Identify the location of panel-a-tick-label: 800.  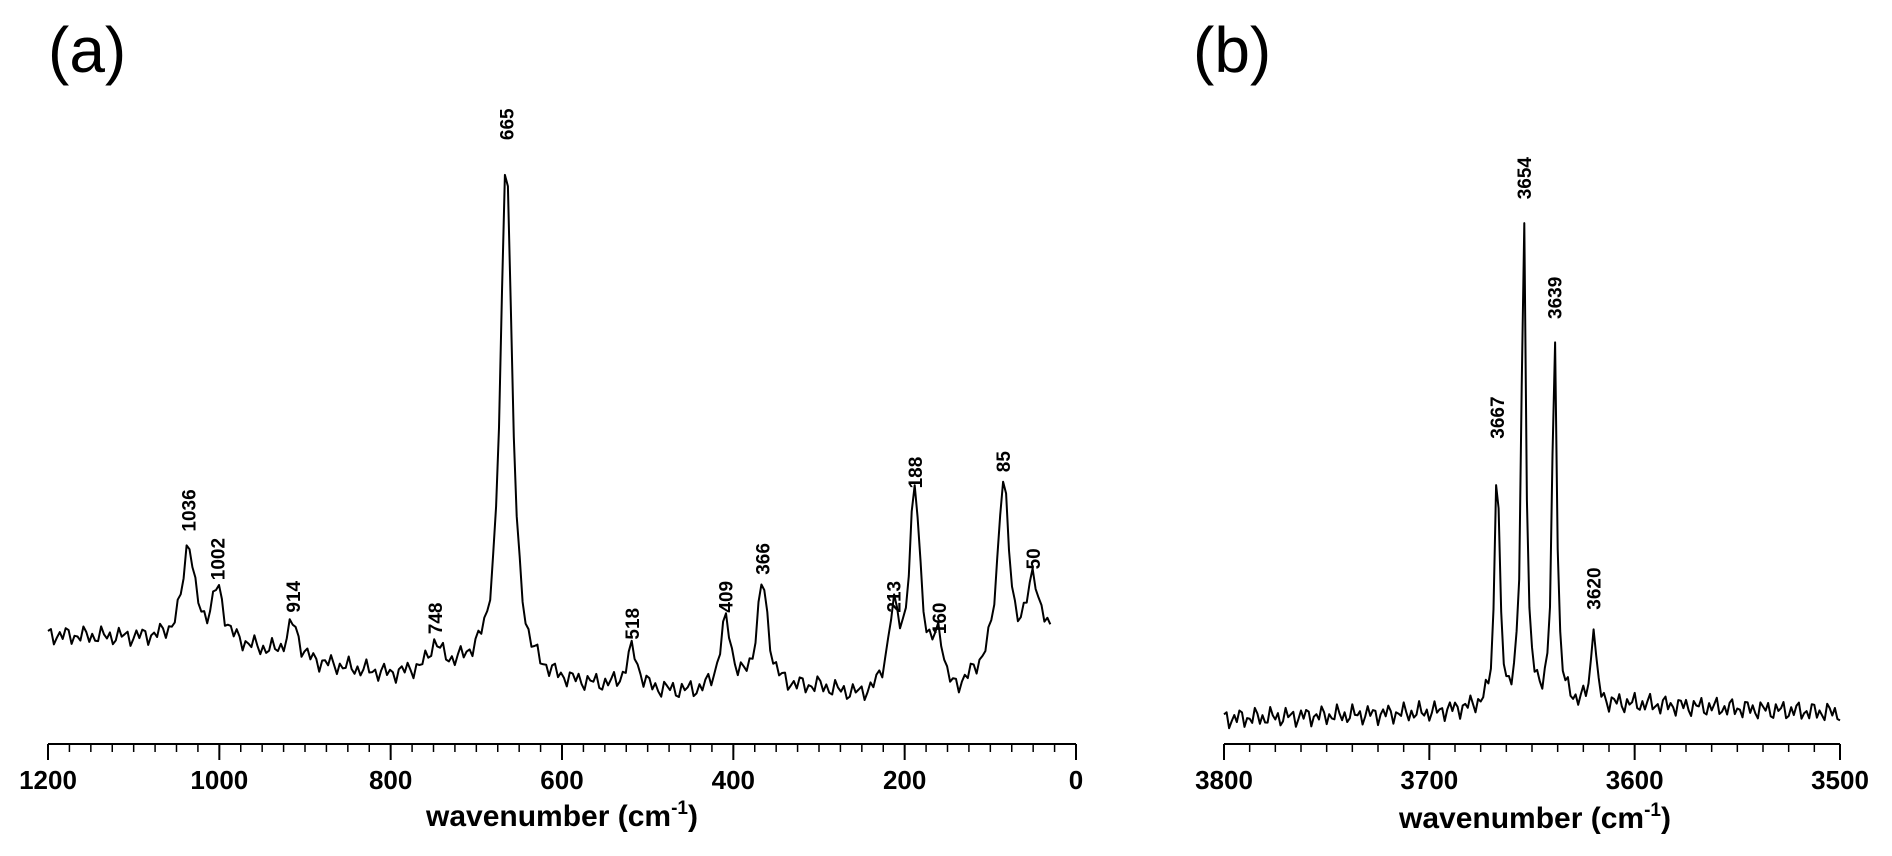
(390, 780).